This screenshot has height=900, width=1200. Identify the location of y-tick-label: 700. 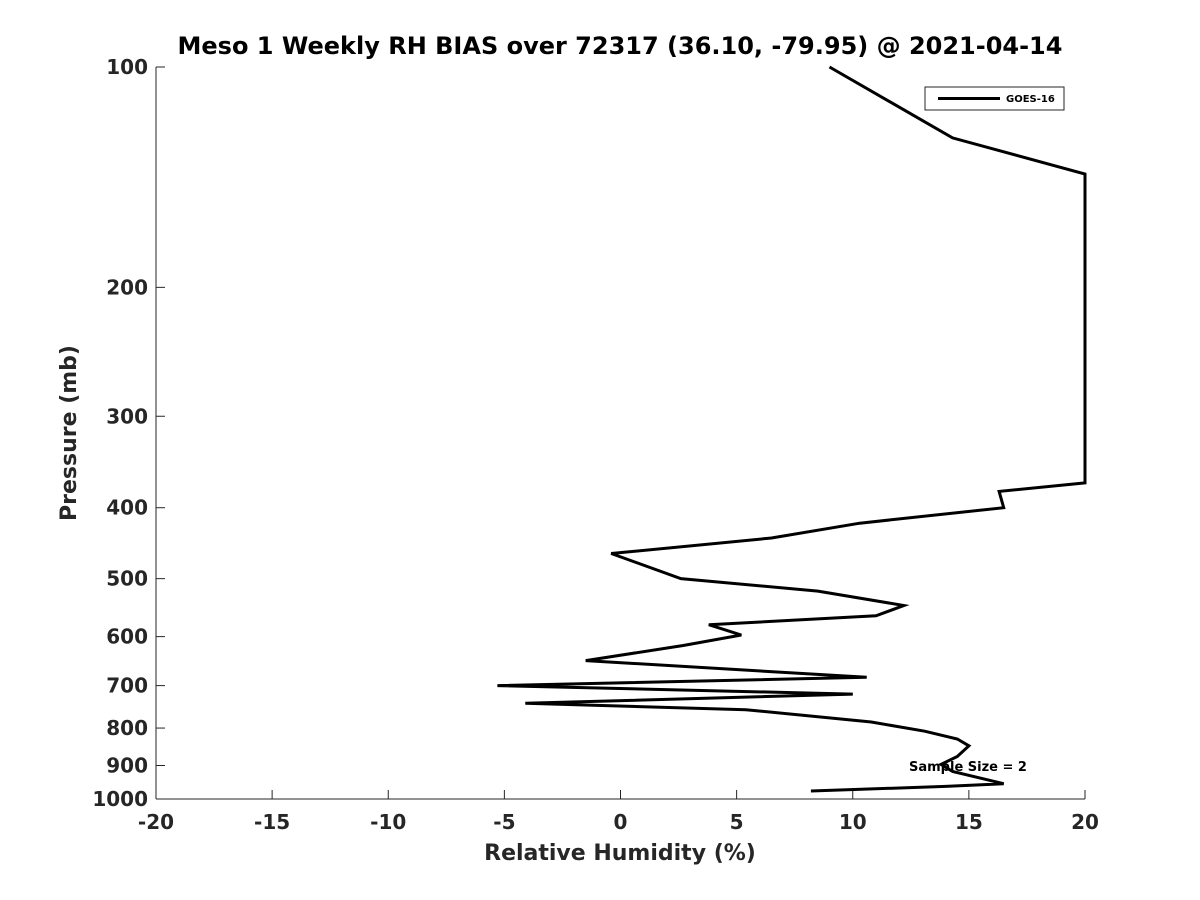
(127, 686).